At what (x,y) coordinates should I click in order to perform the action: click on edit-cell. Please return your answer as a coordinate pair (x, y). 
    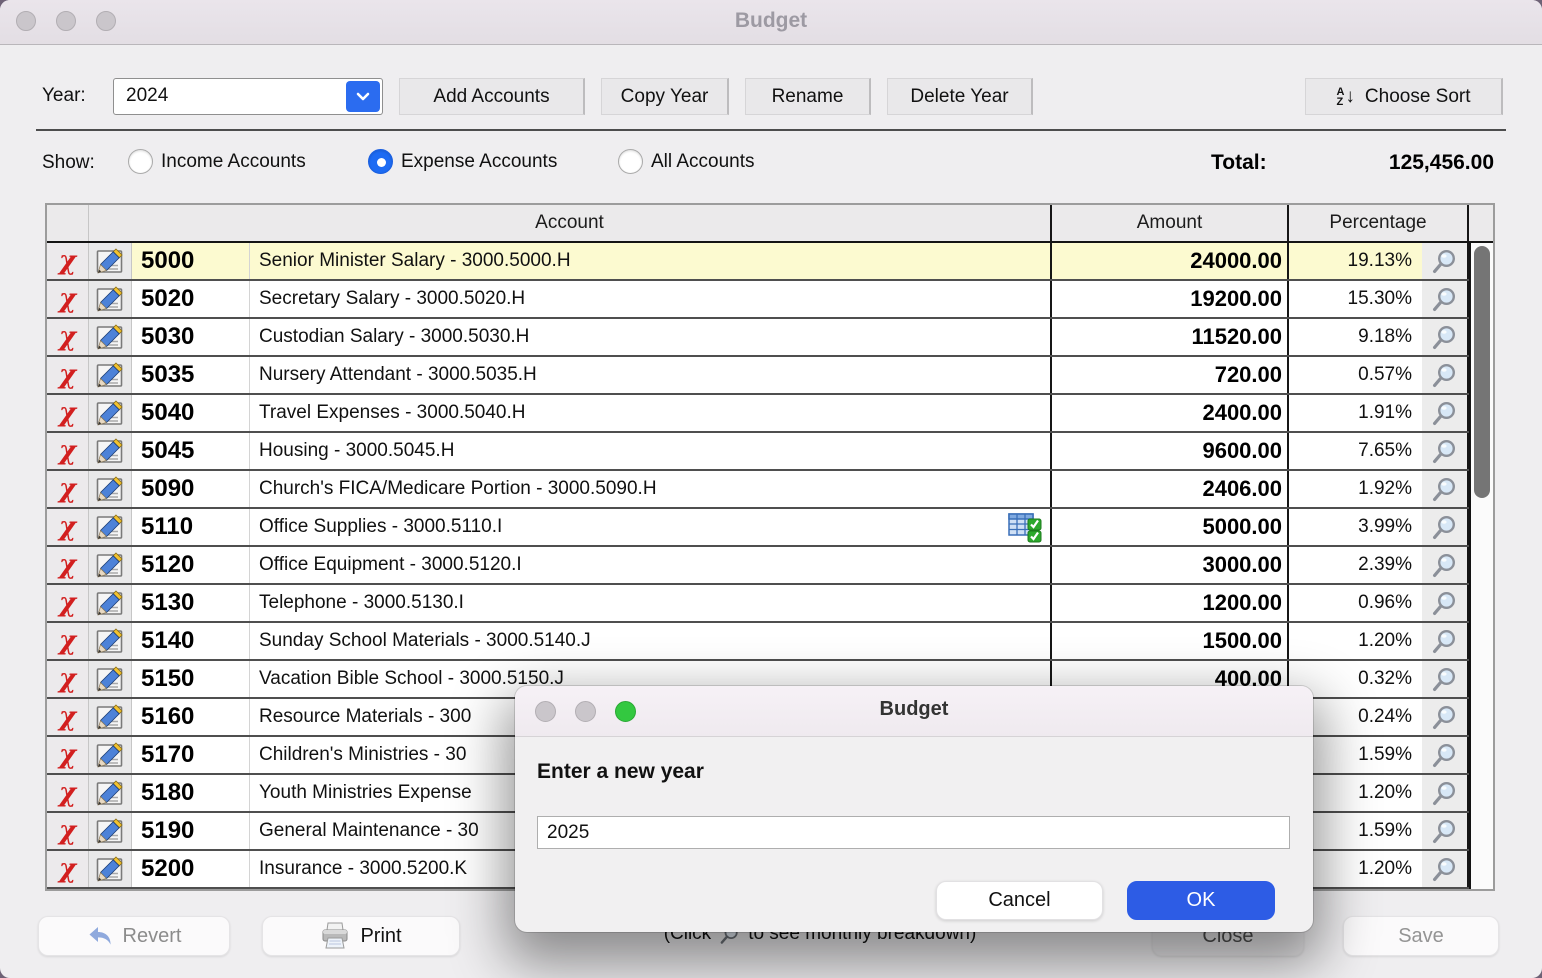
    Looking at the image, I should click on (110, 793).